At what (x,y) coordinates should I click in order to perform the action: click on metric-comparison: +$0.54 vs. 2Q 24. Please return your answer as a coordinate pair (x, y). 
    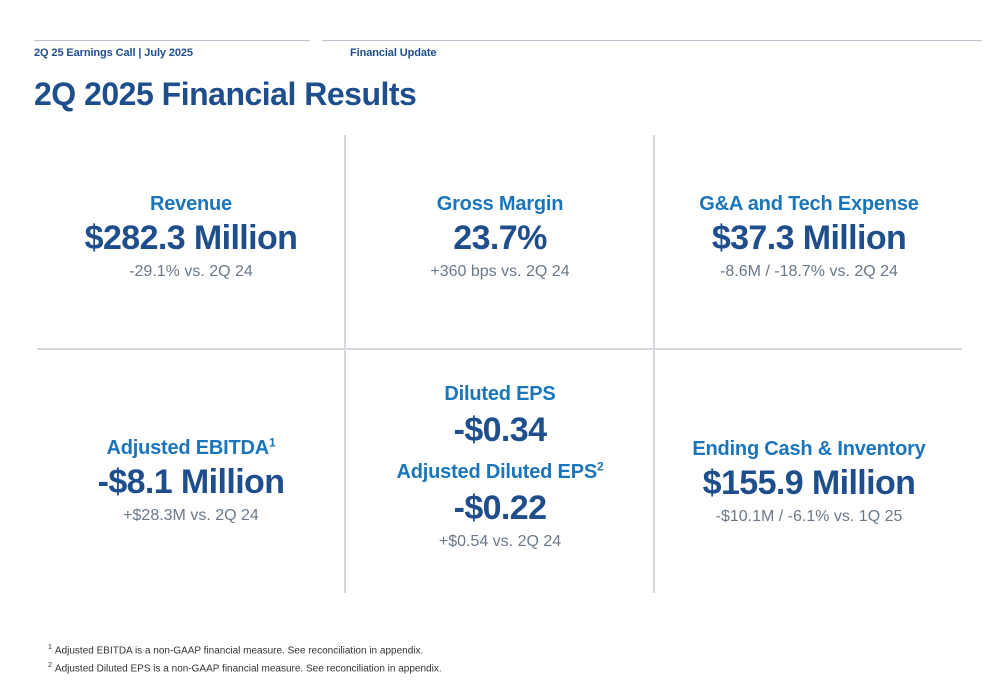
    Looking at the image, I should click on (500, 541).